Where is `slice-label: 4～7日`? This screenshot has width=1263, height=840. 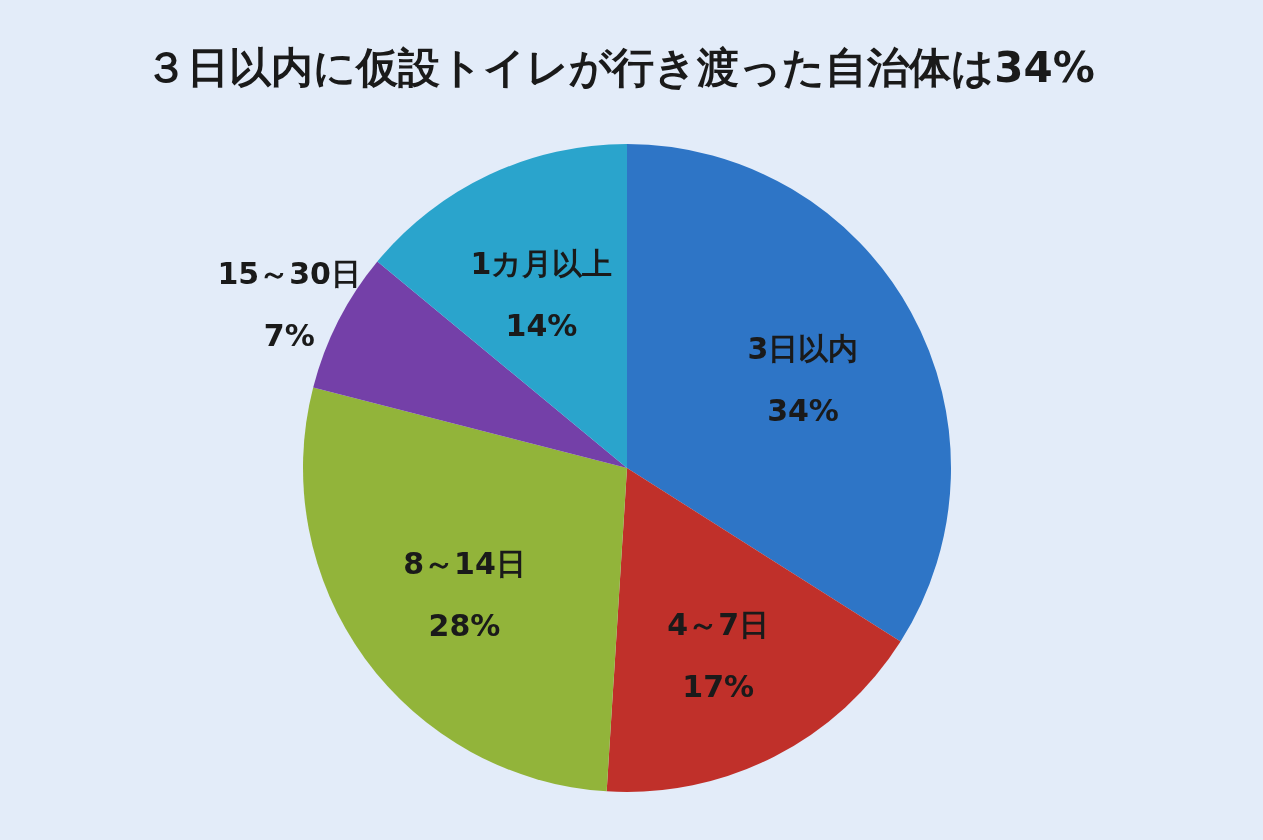 slice-label: 4～7日 is located at coordinates (718, 624).